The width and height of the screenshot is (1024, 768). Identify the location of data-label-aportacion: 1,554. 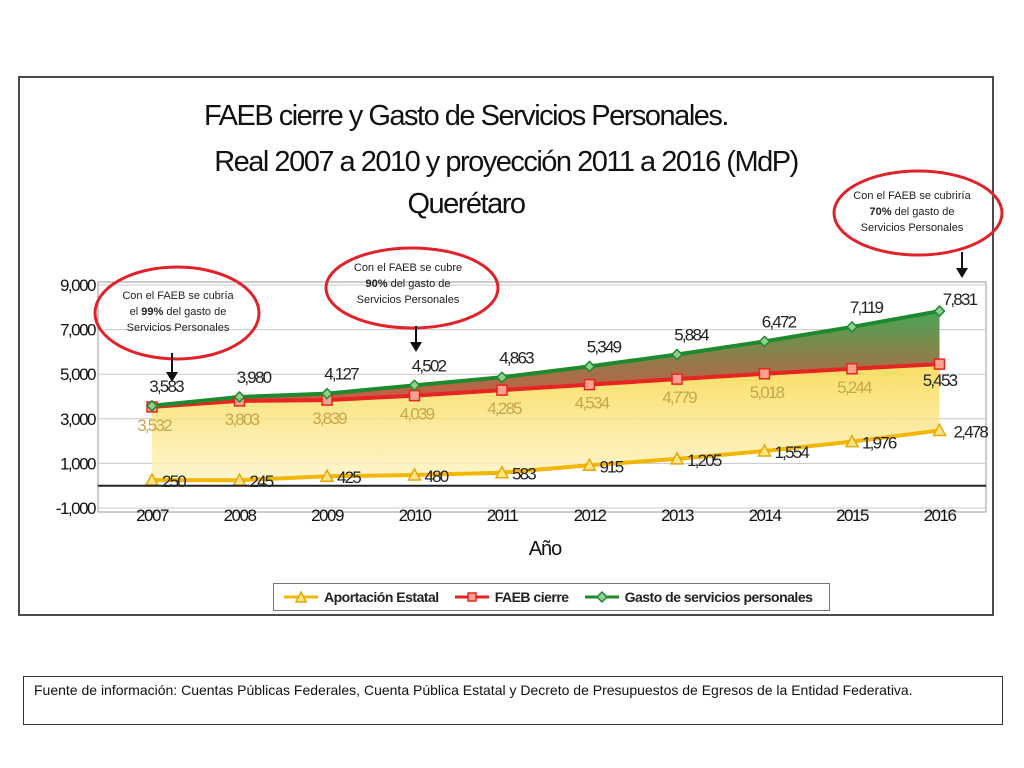
(792, 452).